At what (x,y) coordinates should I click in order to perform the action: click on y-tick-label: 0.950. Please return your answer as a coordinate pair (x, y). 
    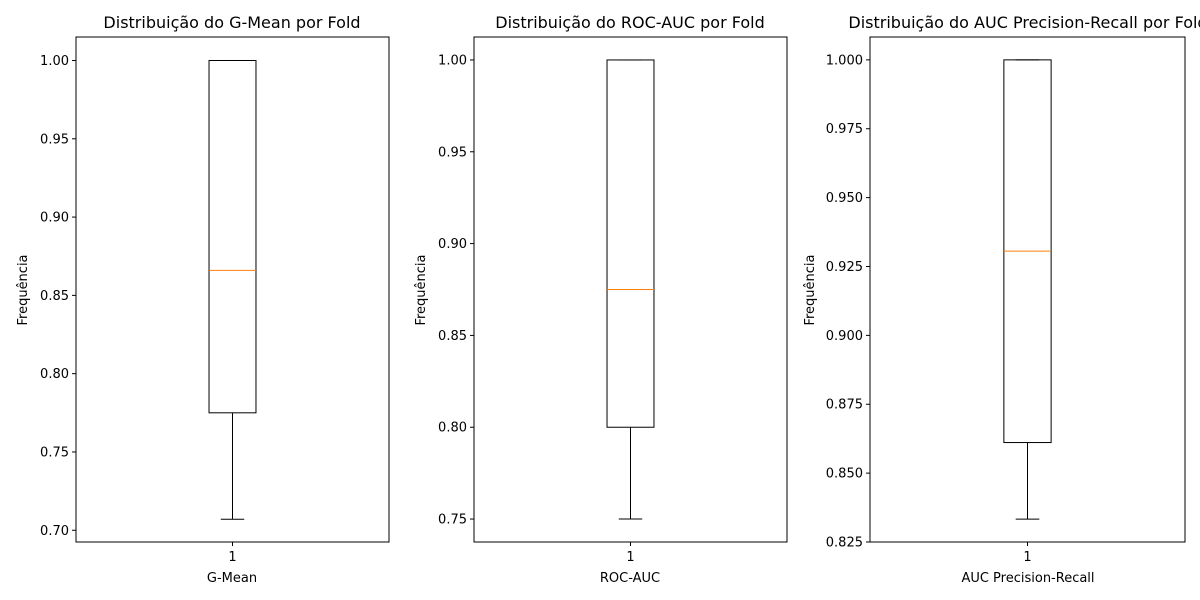
    Looking at the image, I should click on (844, 198).